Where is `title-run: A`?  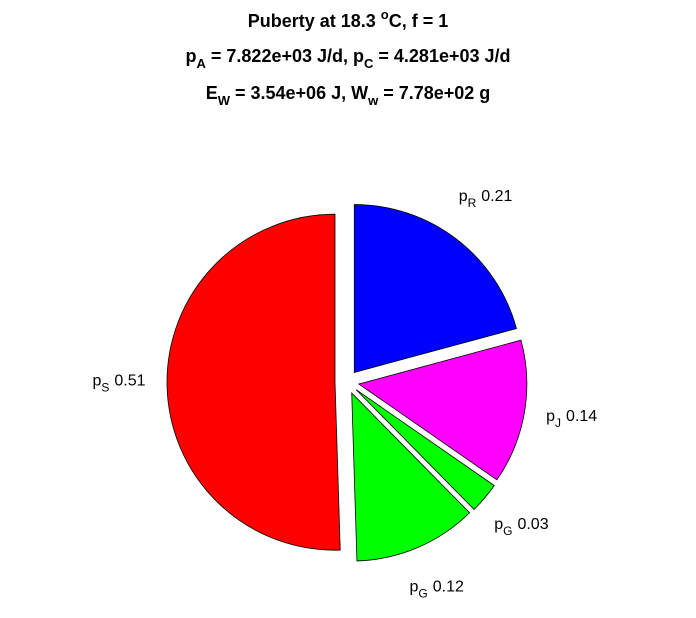 title-run: A is located at coordinates (202, 63).